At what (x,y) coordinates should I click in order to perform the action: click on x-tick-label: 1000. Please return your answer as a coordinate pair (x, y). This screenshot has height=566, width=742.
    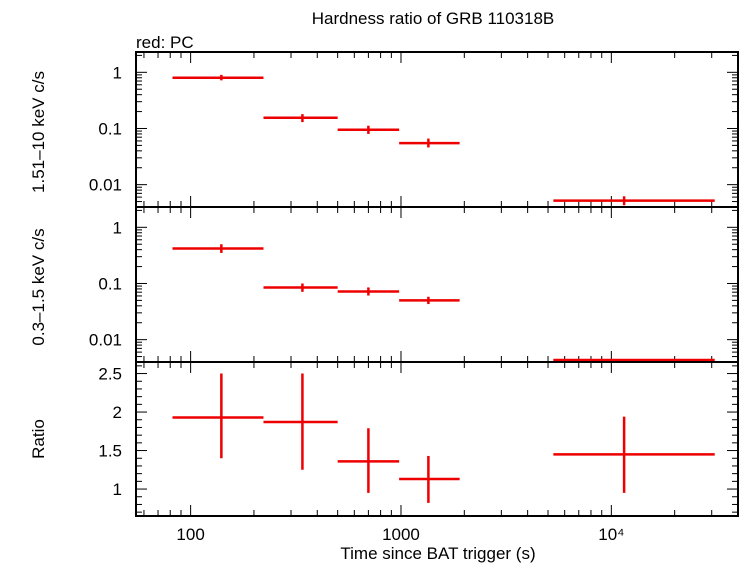
    Looking at the image, I should click on (401, 534).